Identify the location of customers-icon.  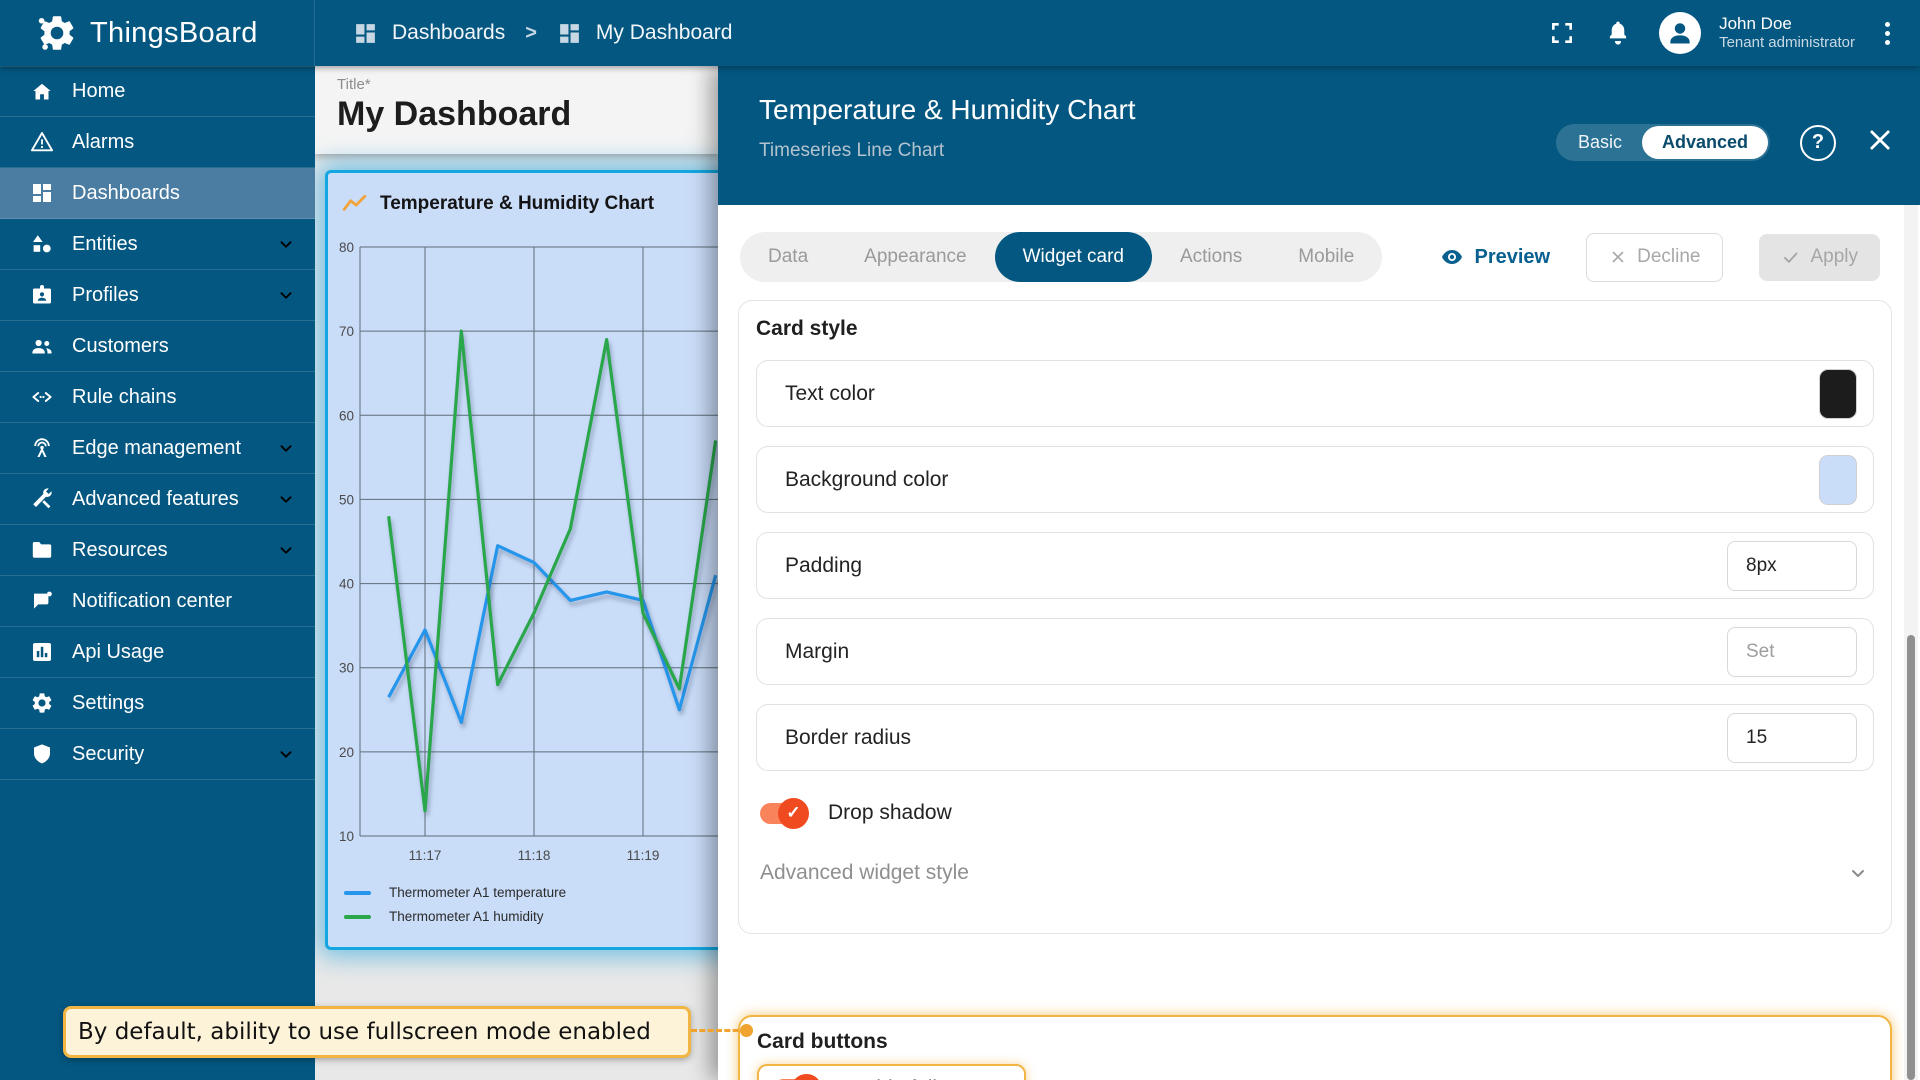
(42, 346).